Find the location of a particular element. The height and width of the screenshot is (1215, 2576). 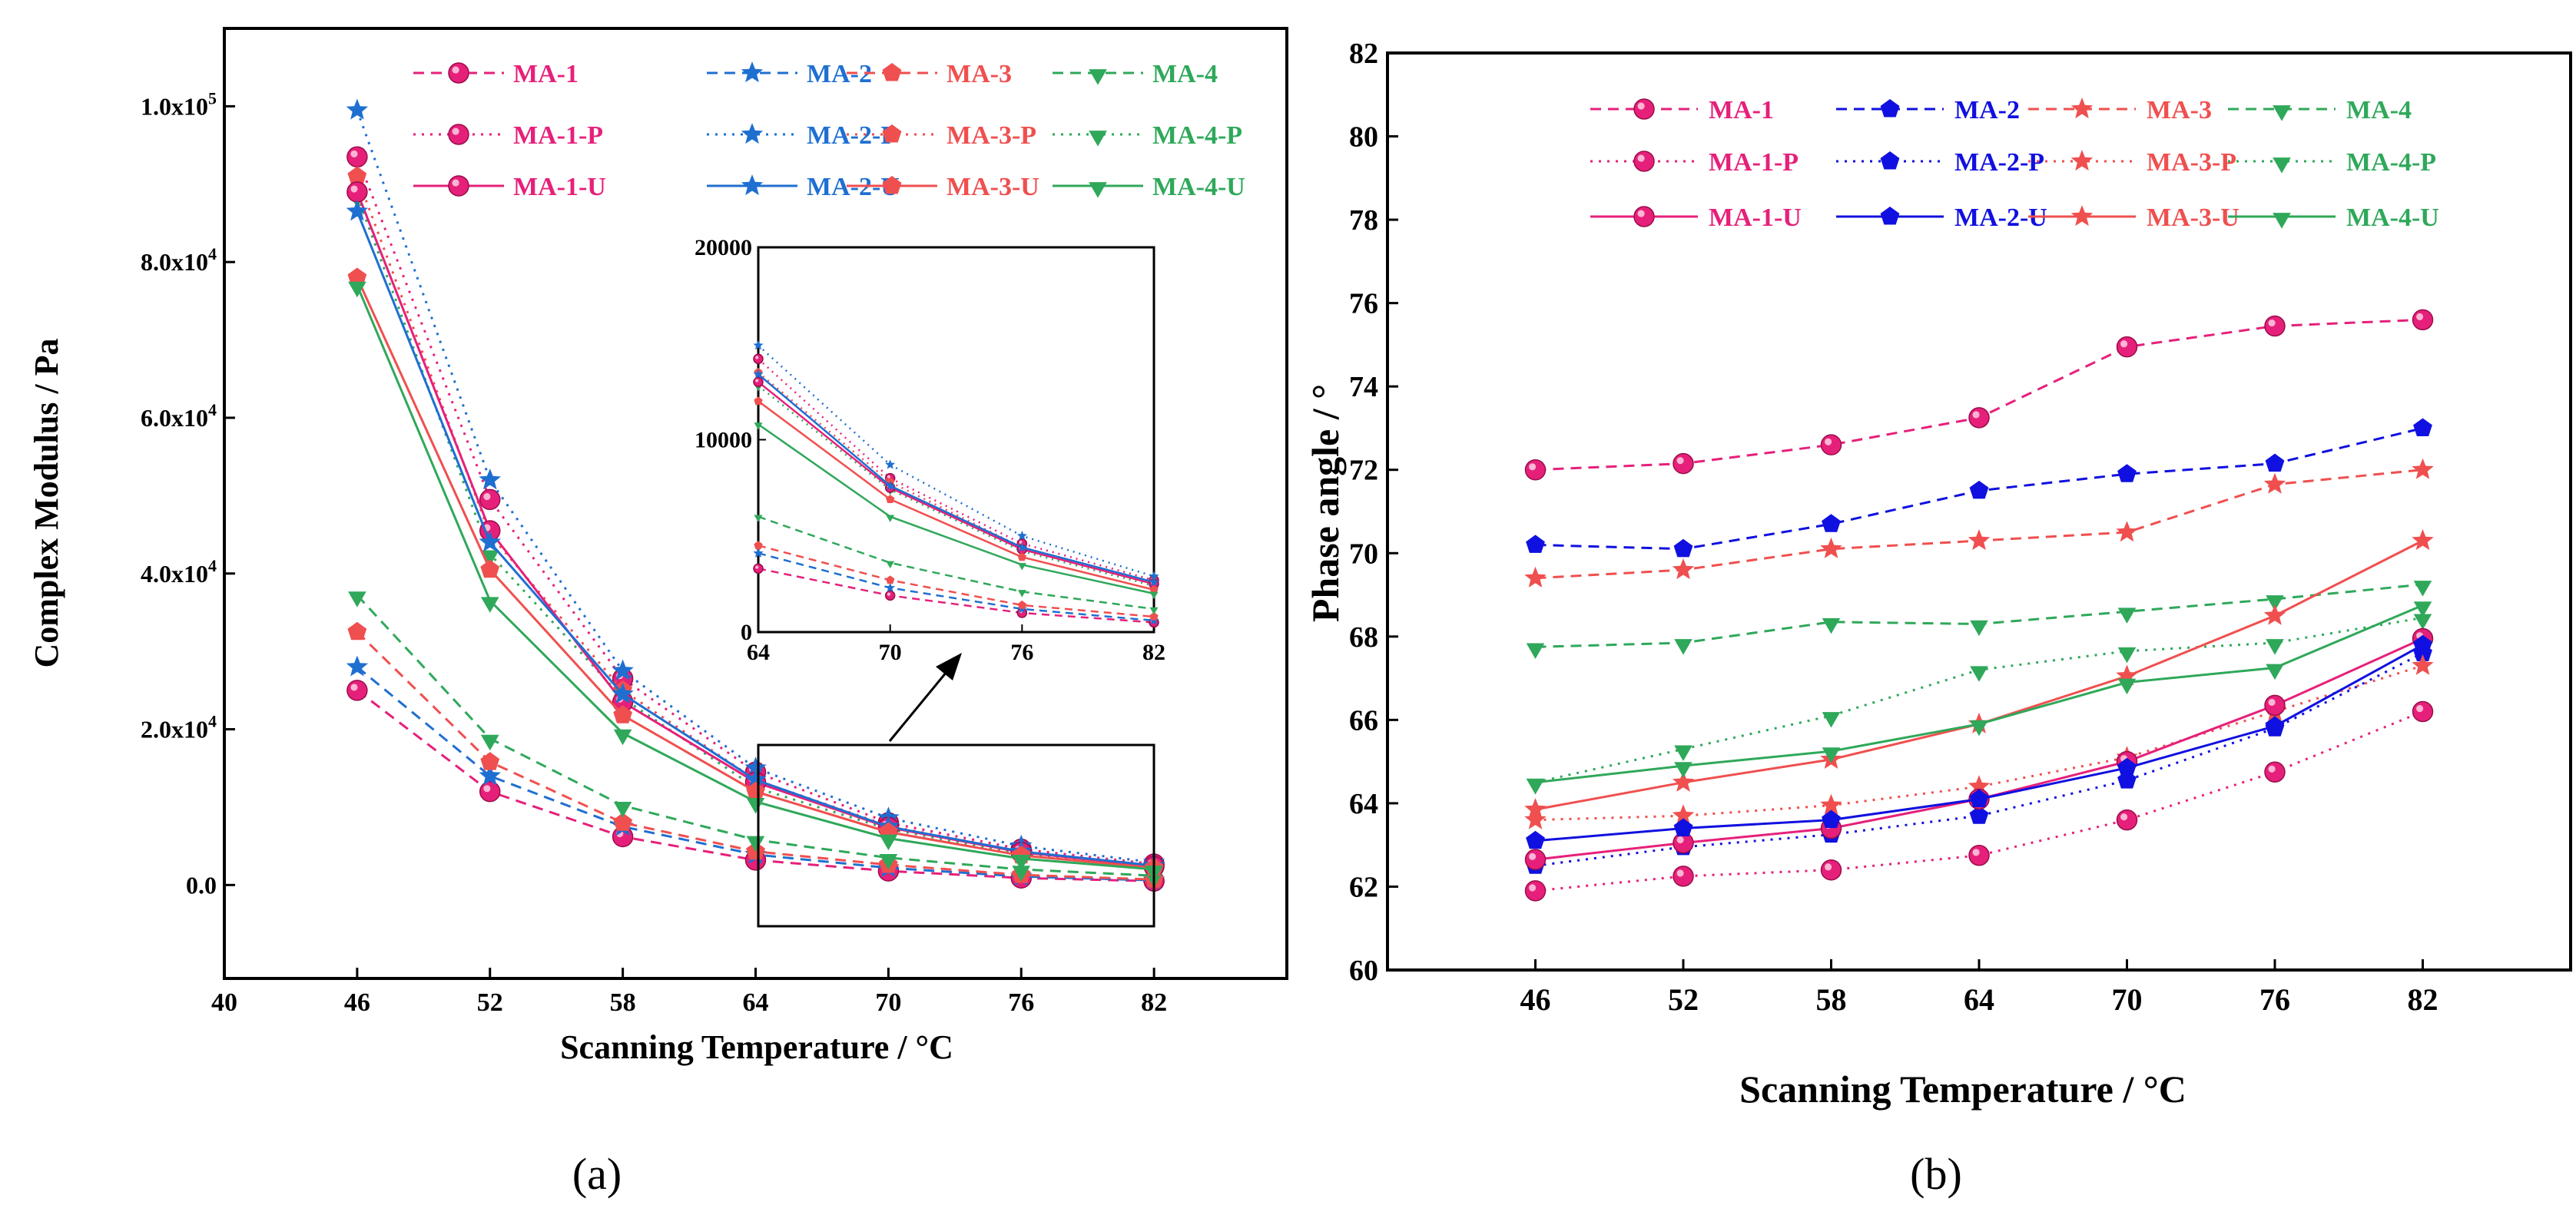

legend-marker-MA-4-P is located at coordinates (1098, 139).